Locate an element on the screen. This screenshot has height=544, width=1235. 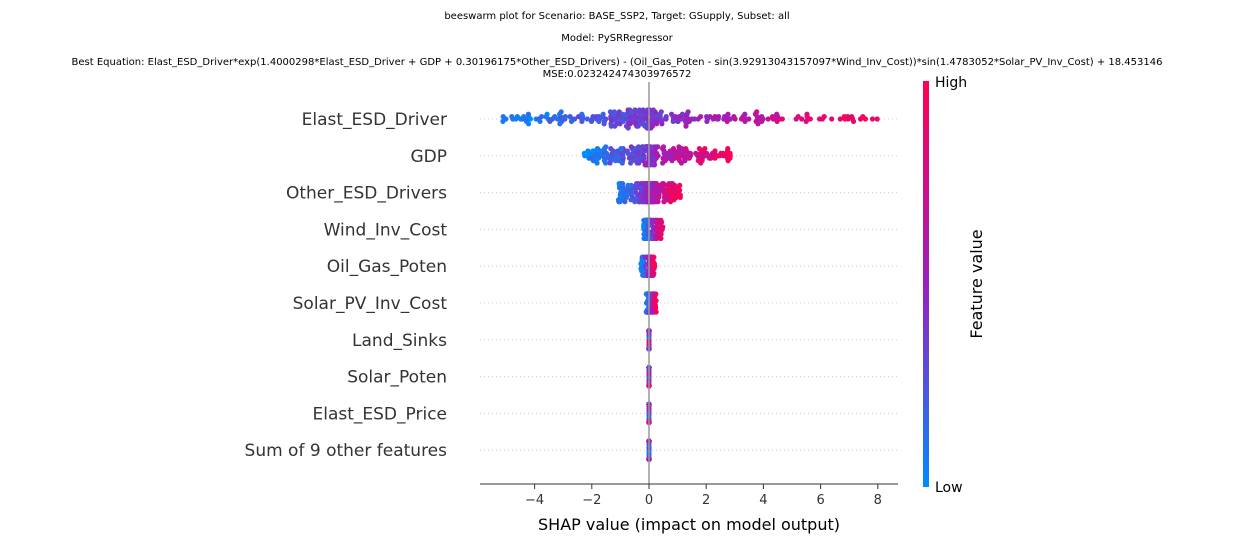
feature-label: Other_ESD_Drivers is located at coordinates (366, 194).